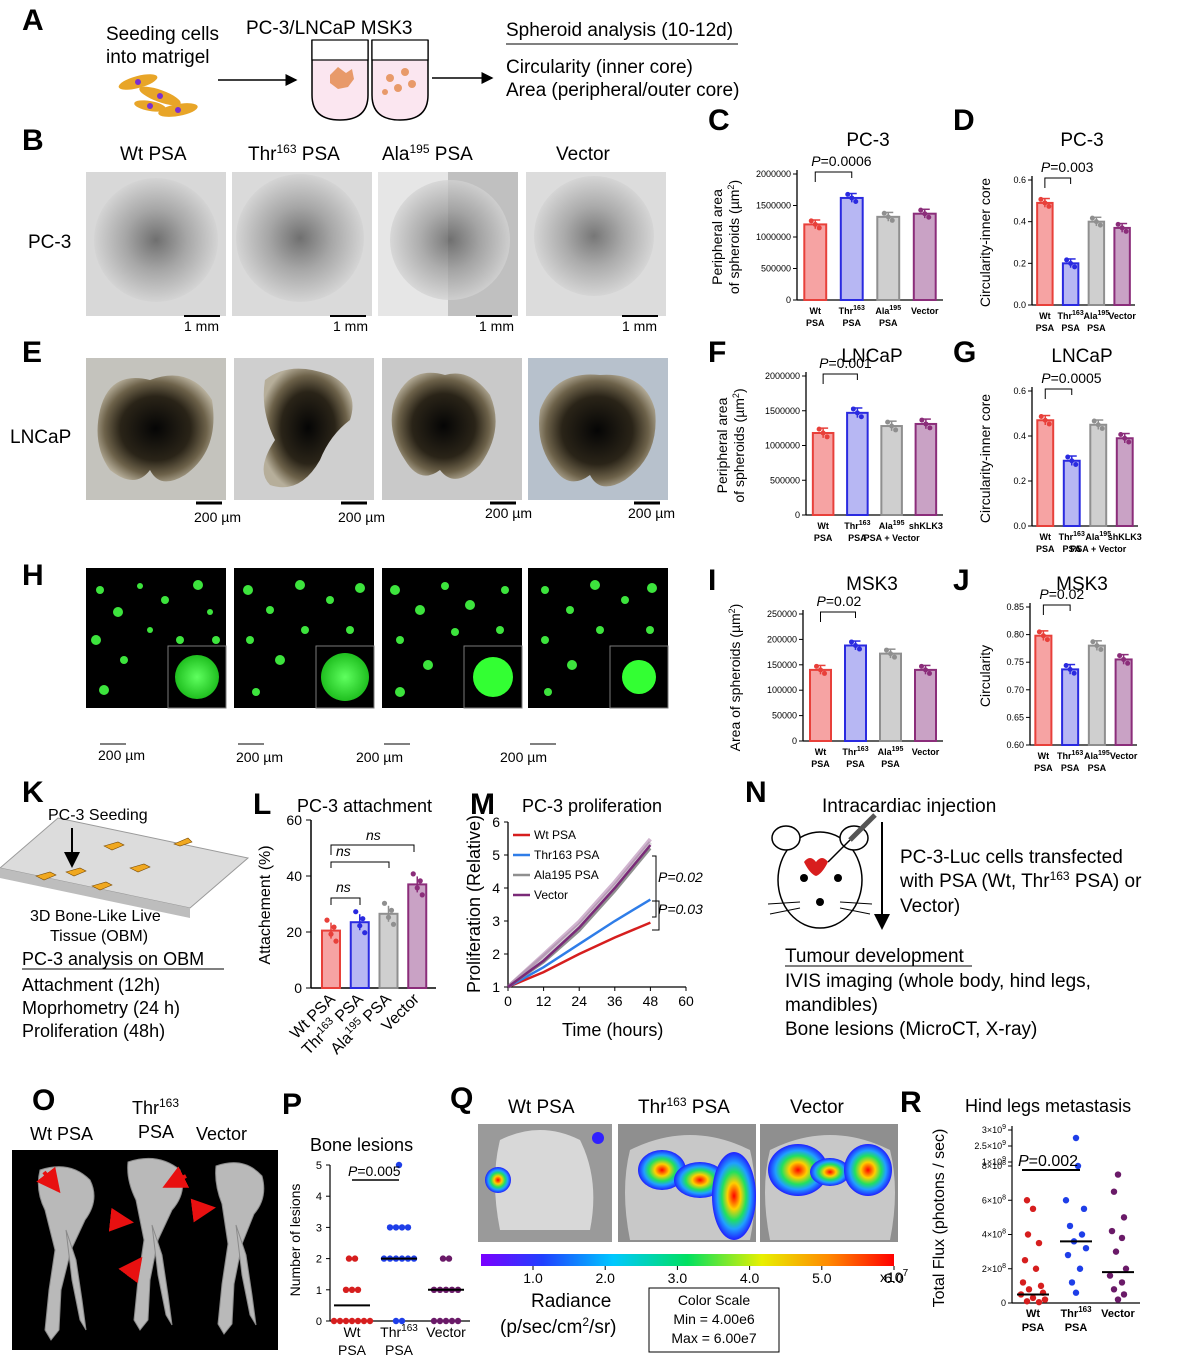  I want to click on y-tick-label: 0.65, so click(1015, 717).